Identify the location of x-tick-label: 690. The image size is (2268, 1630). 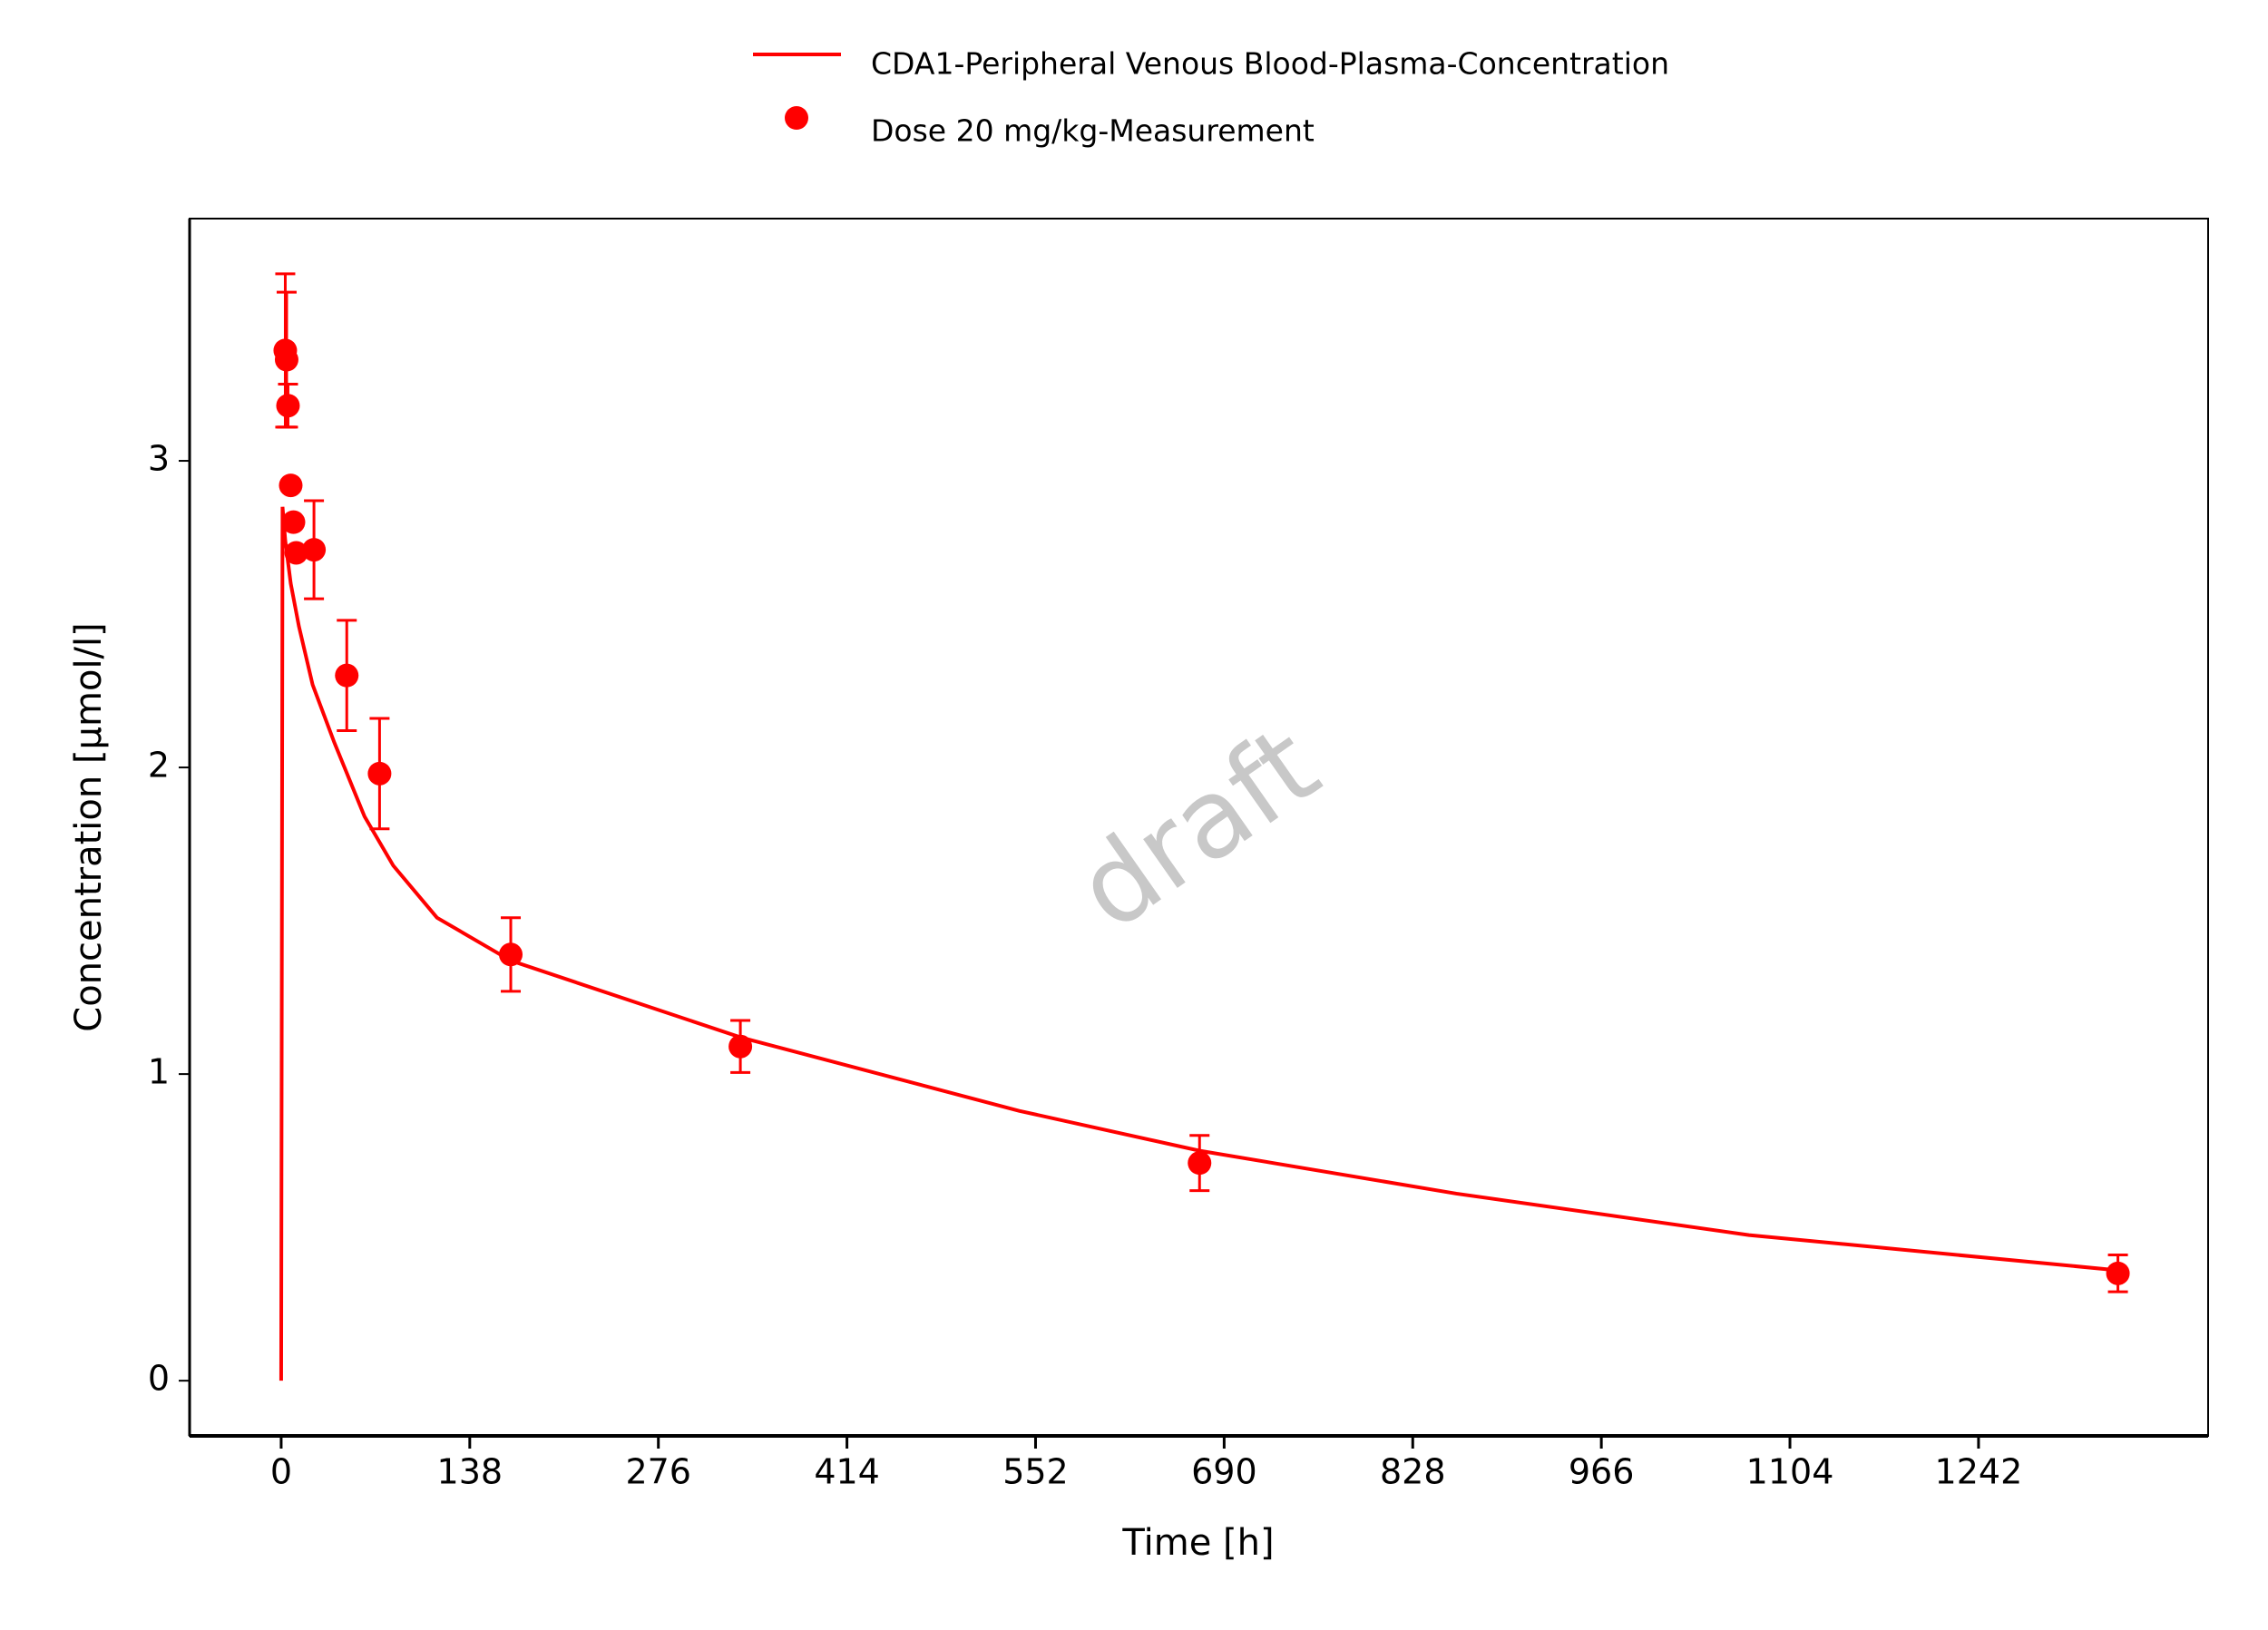
(1224, 1472).